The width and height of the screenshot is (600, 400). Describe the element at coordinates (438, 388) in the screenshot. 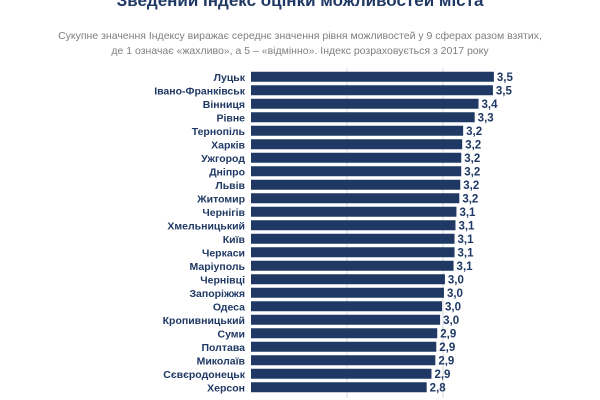

I see `value-label: 2,8` at that location.